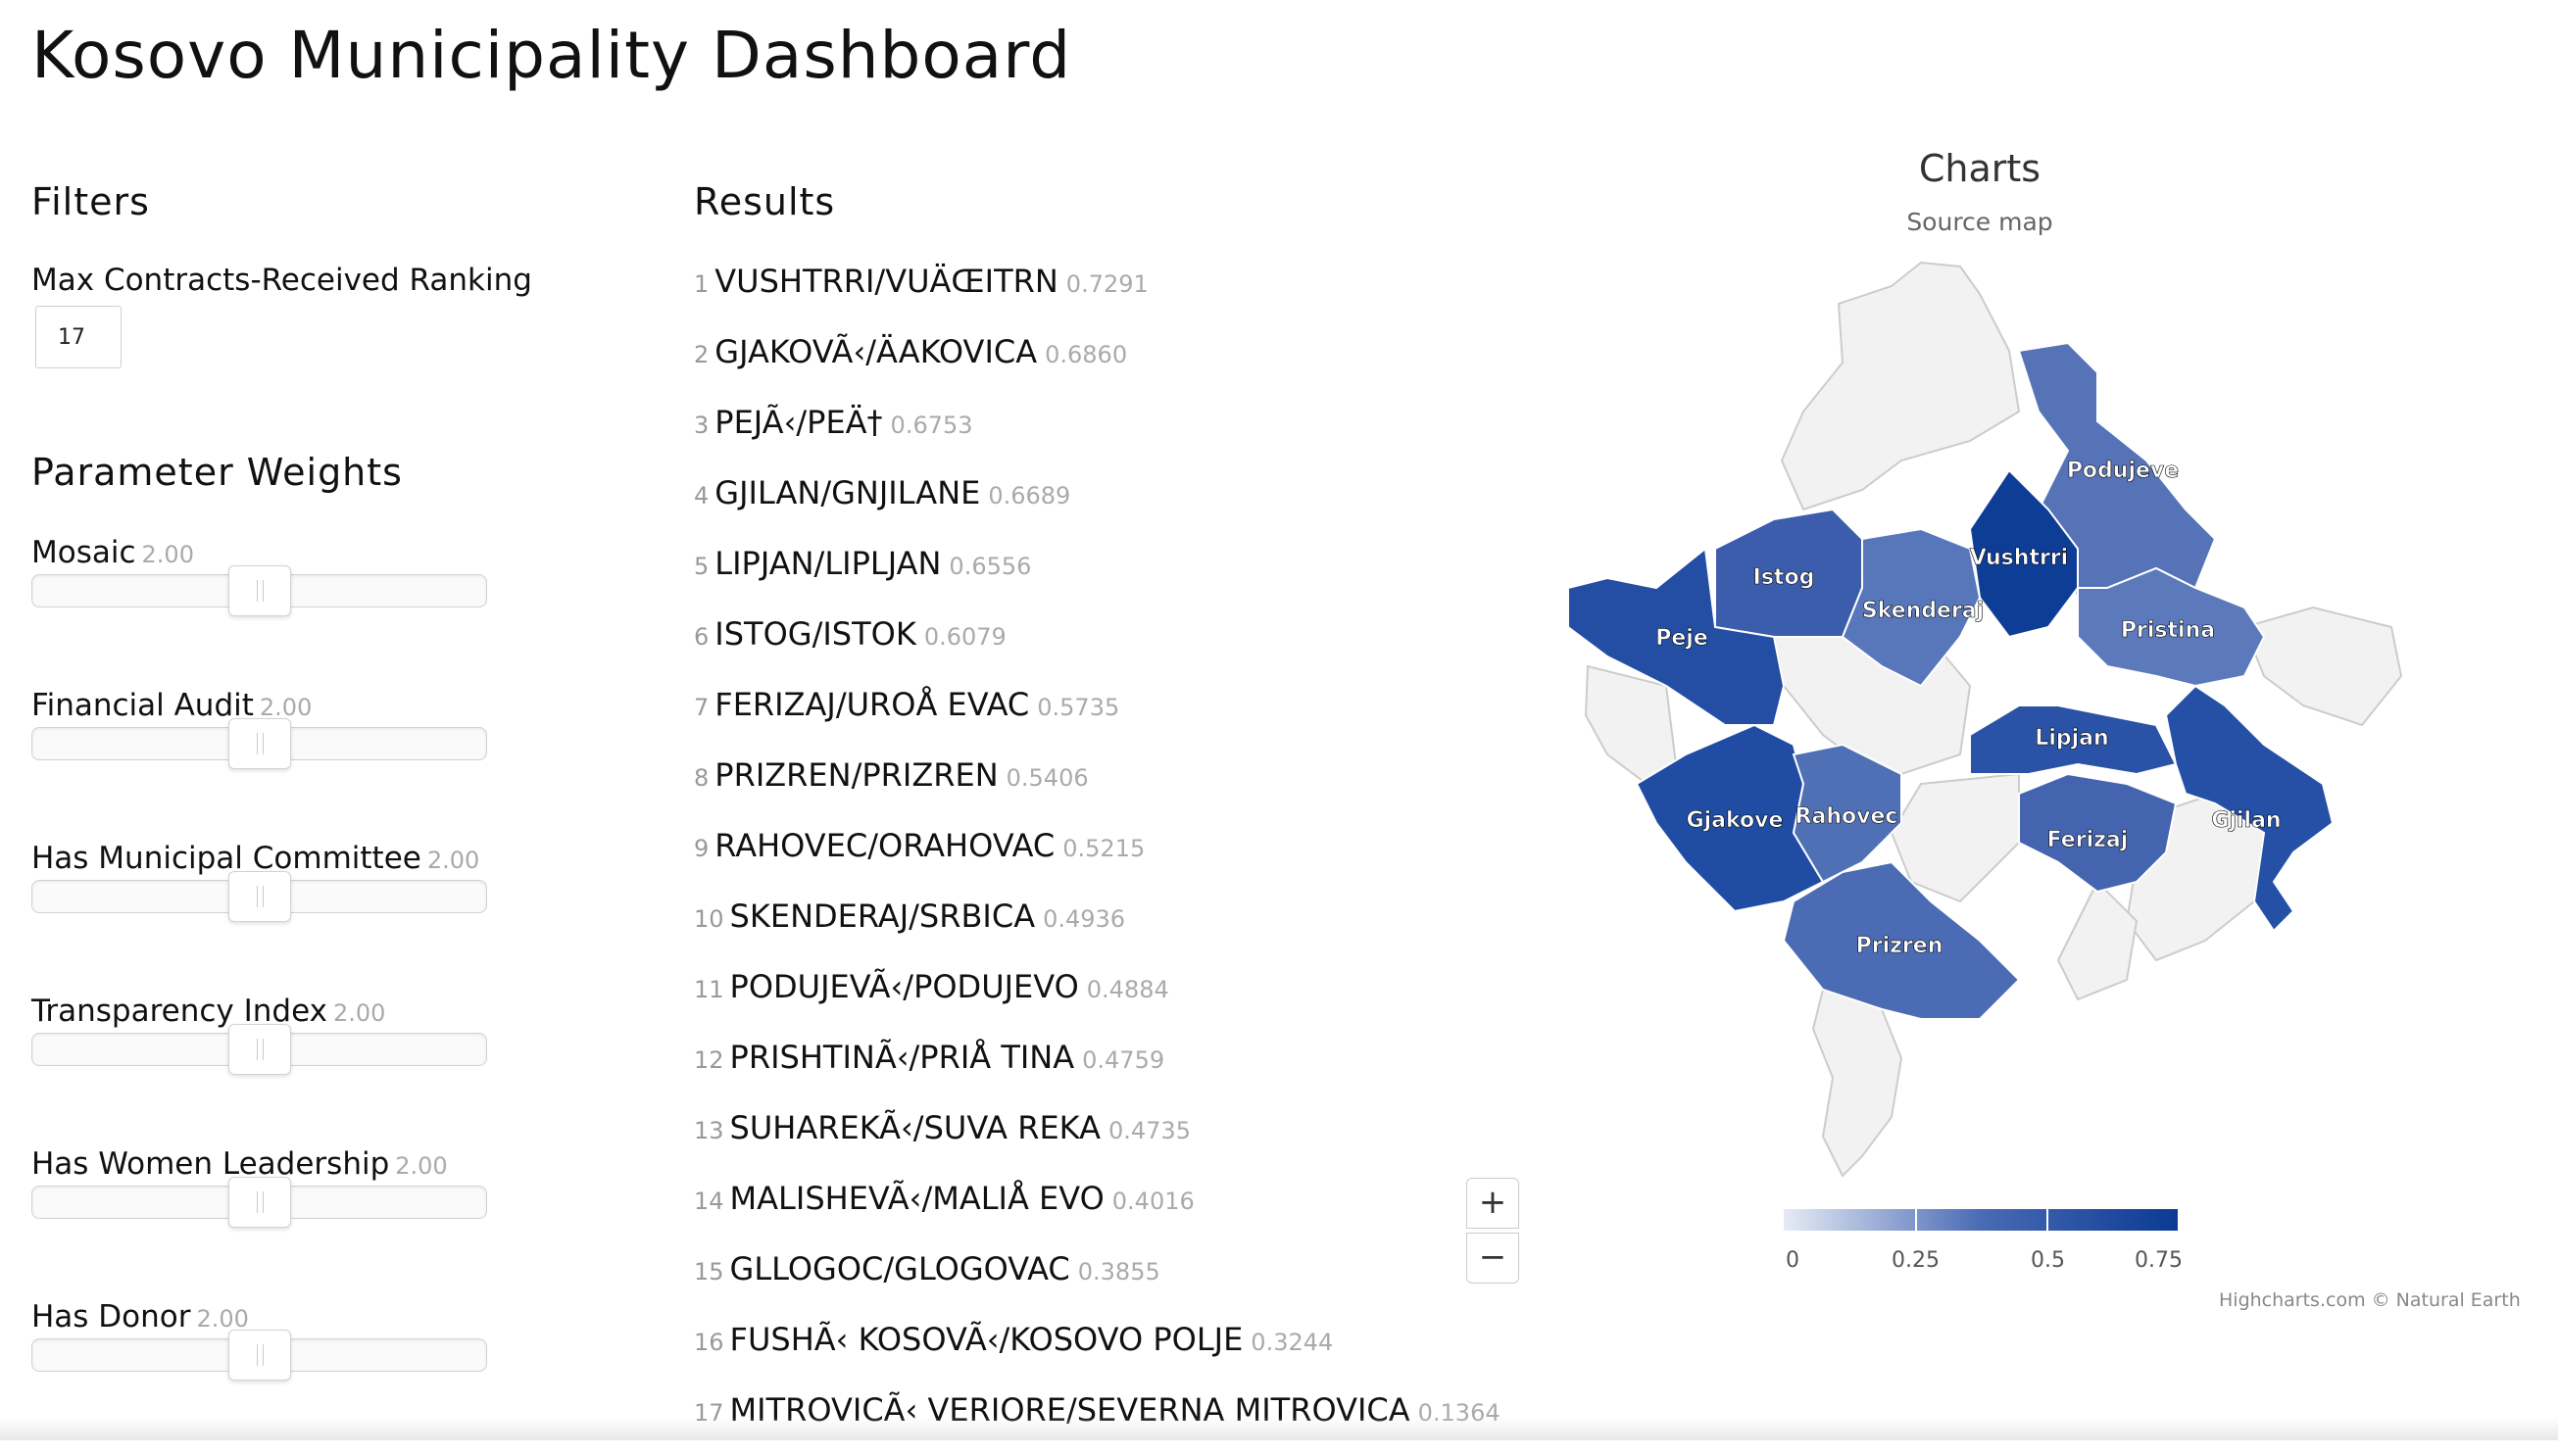  Describe the element at coordinates (1857, 1083) in the screenshot. I see `map-region-dragash` at that location.